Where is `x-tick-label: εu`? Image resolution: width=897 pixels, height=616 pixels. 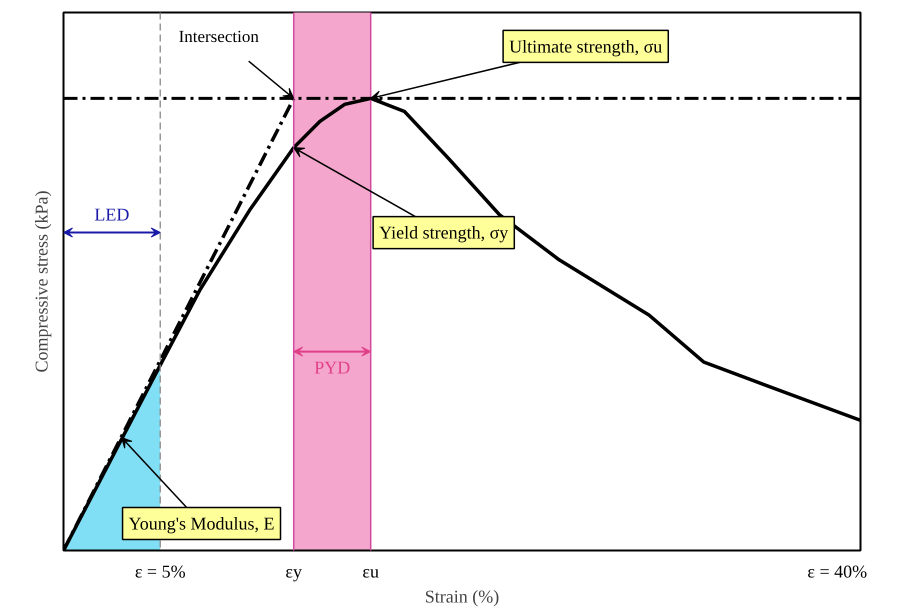 x-tick-label: εu is located at coordinates (370, 572).